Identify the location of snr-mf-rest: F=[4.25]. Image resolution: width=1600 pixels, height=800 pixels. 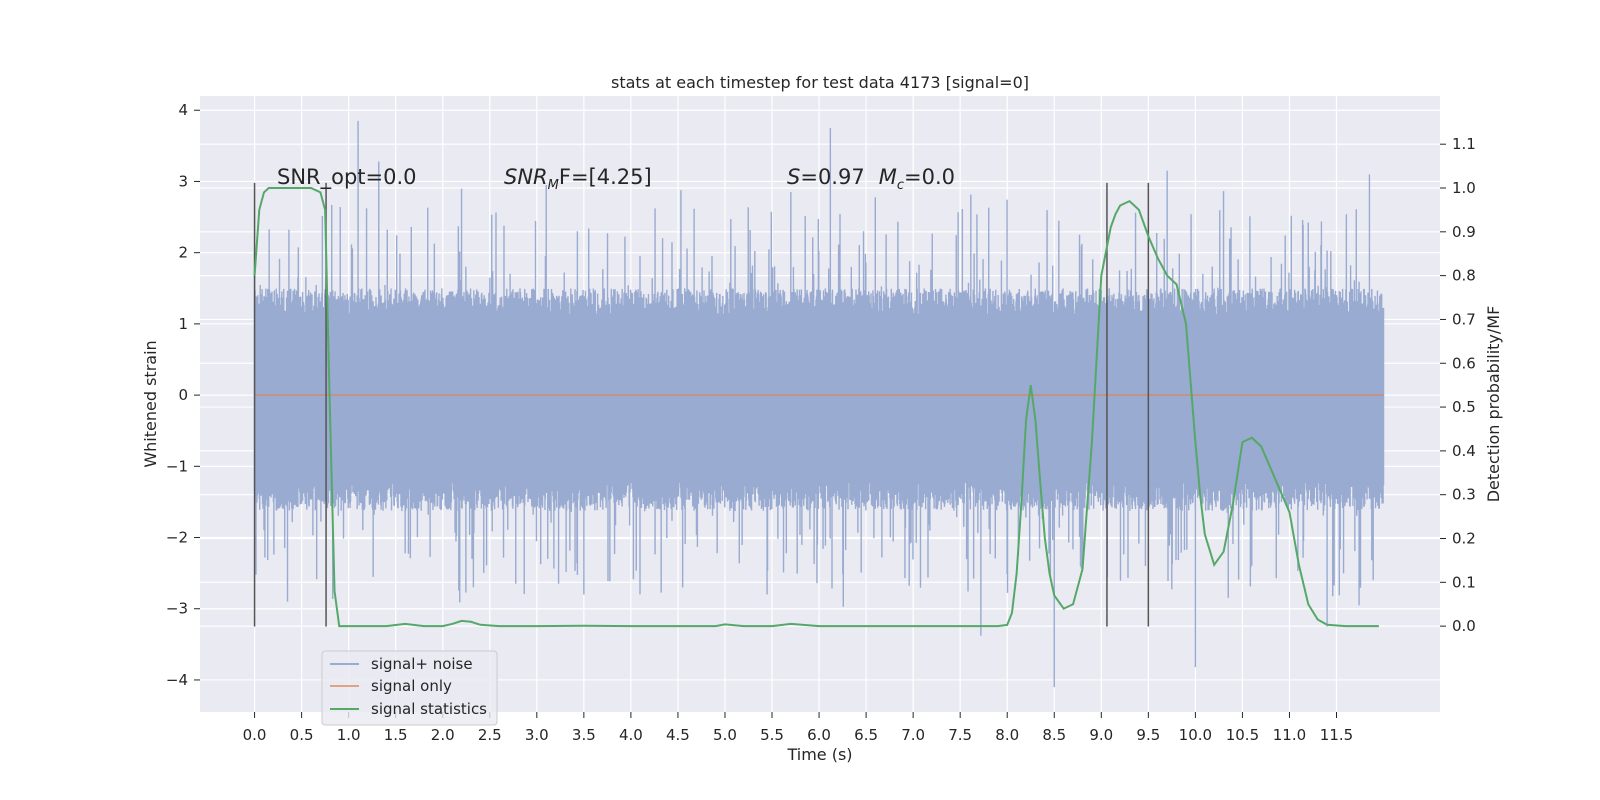
(605, 177).